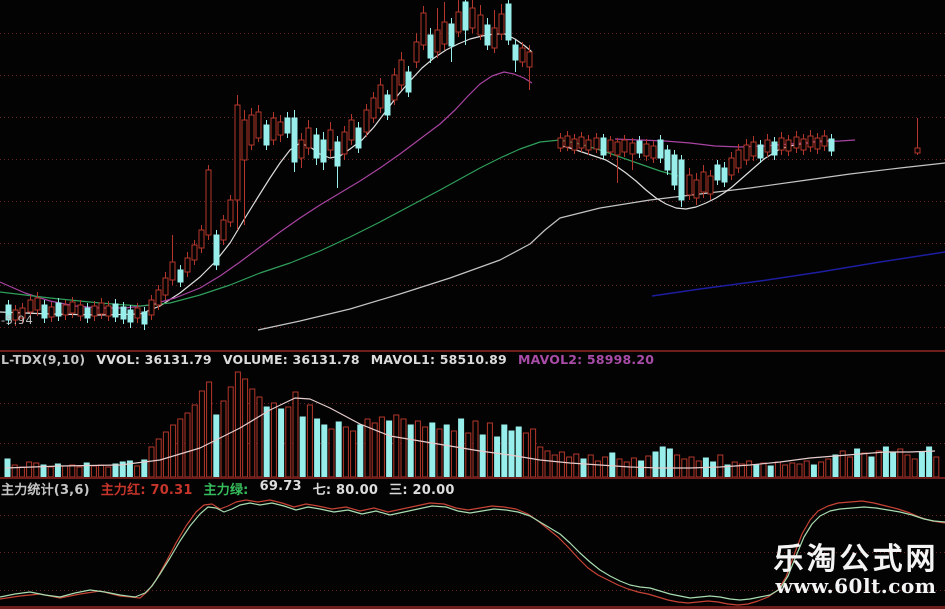 The height and width of the screenshot is (609, 945). Describe the element at coordinates (17, 320) in the screenshot. I see `price-change-label: -5.94` at that location.